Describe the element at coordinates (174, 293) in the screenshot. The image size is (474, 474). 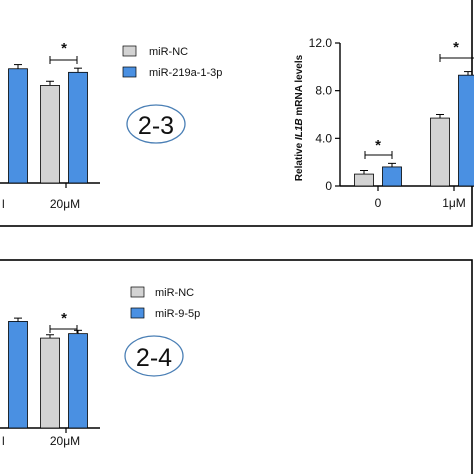
I see `lower-legend-nc-label: miR-NC` at that location.